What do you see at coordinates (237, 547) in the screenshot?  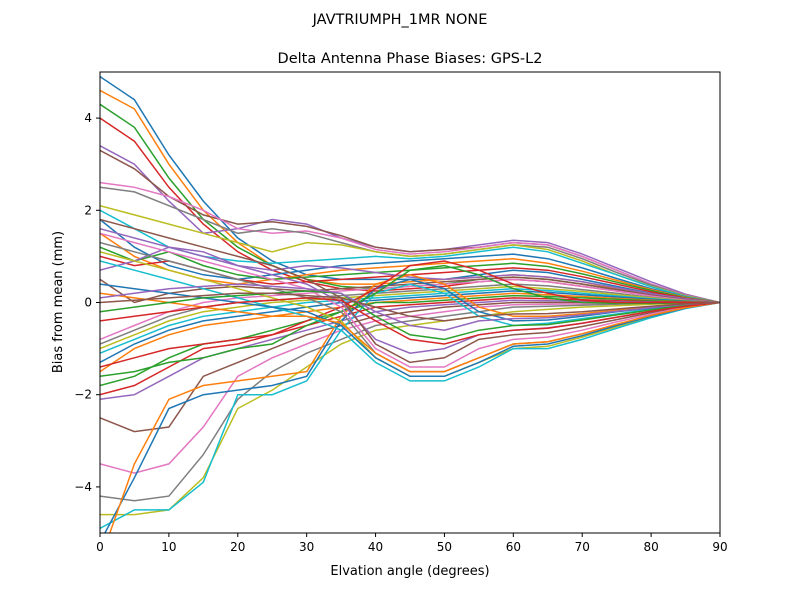 I see `x-tick-label: 20` at bounding box center [237, 547].